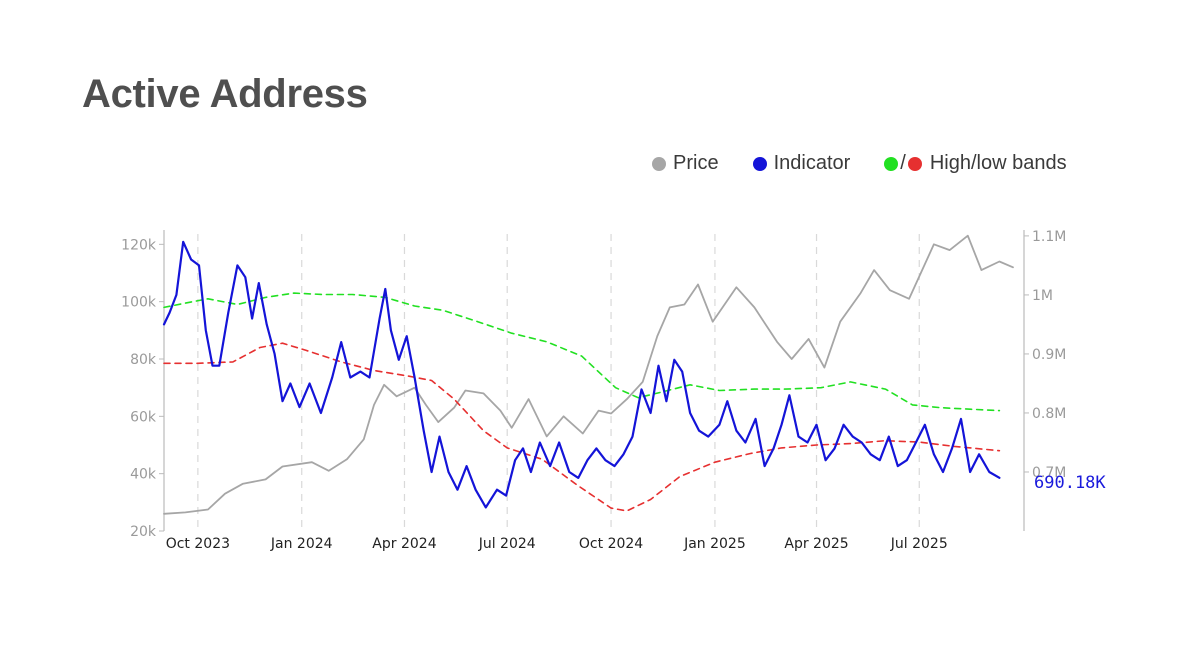  What do you see at coordinates (139, 245) in the screenshot?
I see `left-y-tick-label: 120k` at bounding box center [139, 245].